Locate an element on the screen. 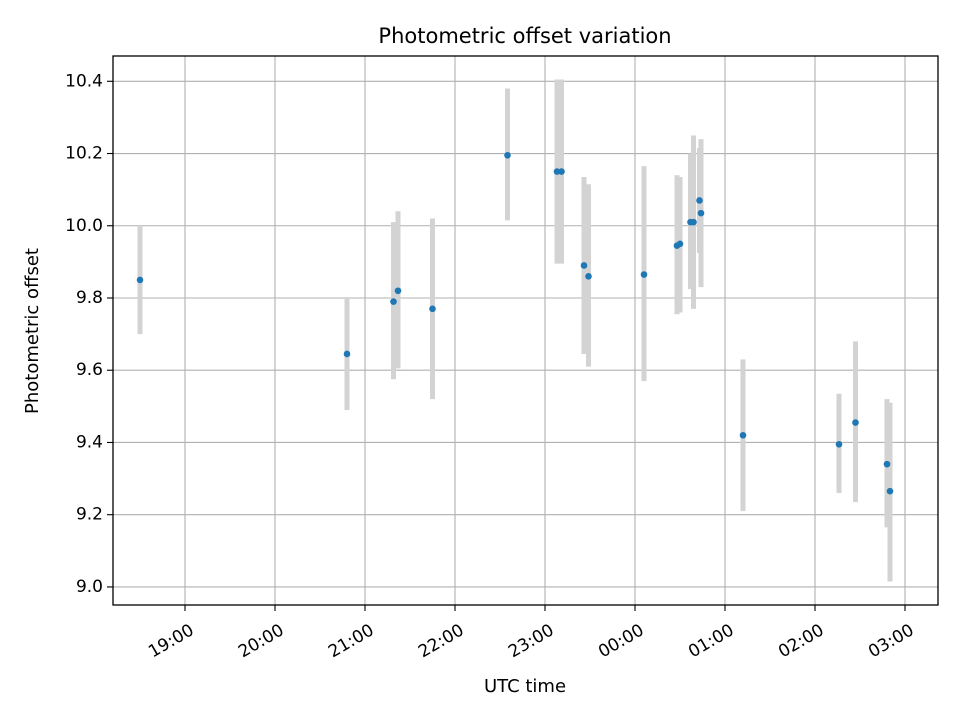 The height and width of the screenshot is (720, 960). y-tick-label: 9.4 is located at coordinates (89, 442).